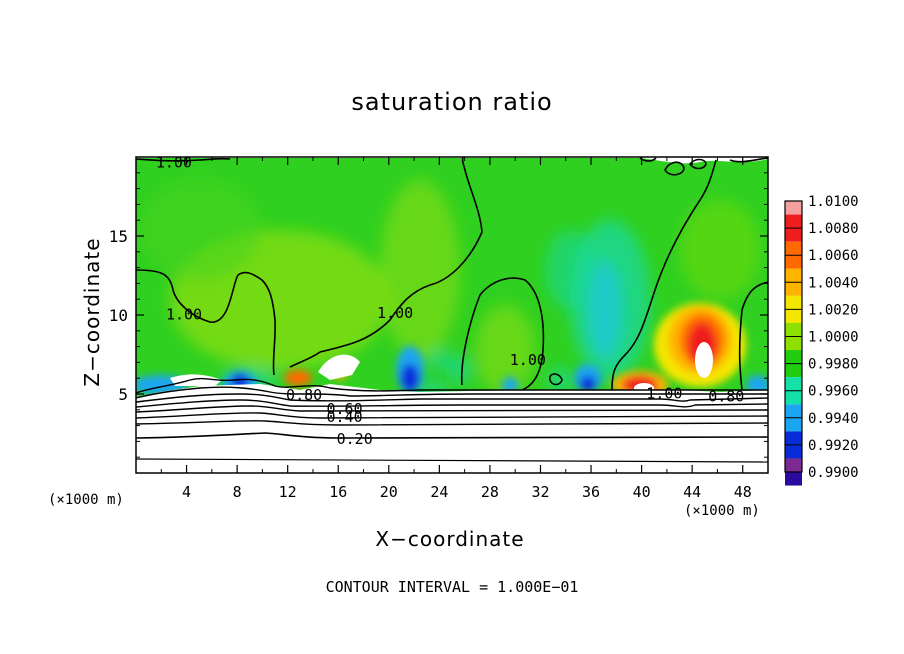 Image resolution: width=904 pixels, height=654 pixels. I want to click on contour-line-1-00-arch, so click(502, 334).